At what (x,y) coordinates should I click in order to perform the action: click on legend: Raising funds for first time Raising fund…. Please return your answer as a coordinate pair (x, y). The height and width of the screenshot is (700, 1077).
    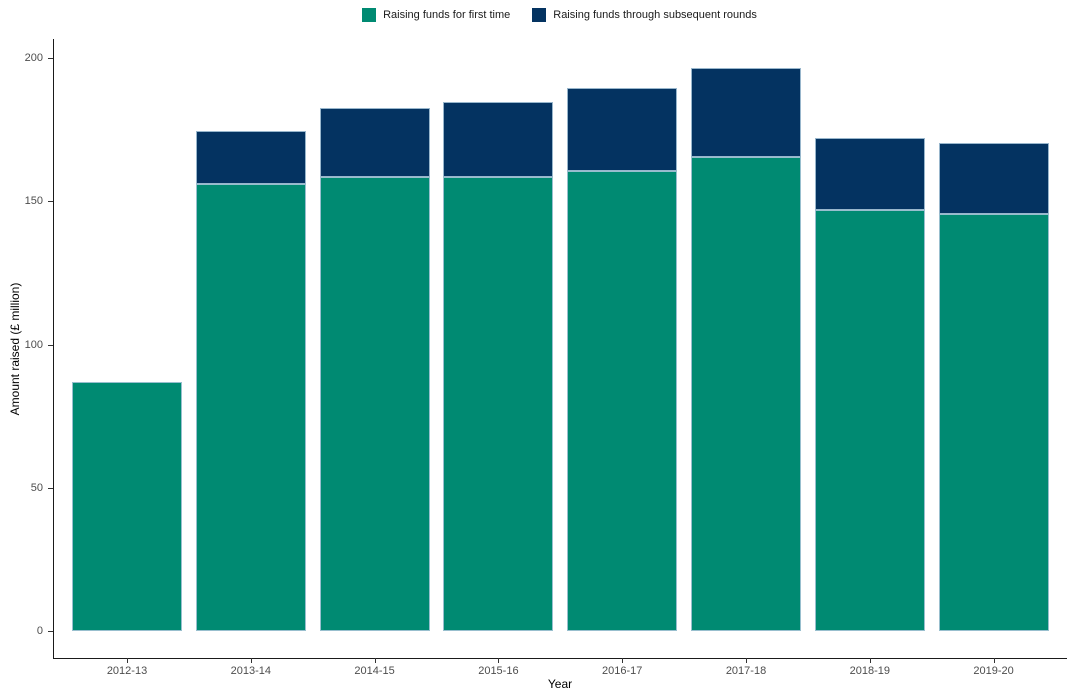
    Looking at the image, I should click on (559, 15).